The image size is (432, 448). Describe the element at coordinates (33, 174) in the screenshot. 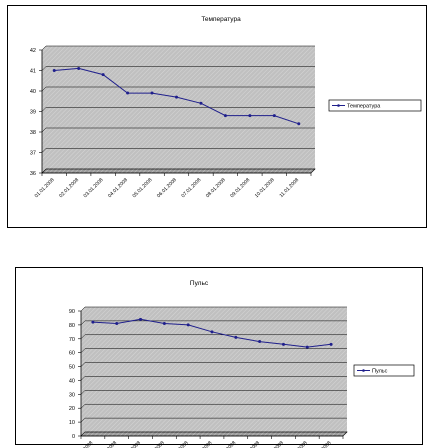

I see `temperature-y-tick-label: 36` at that location.